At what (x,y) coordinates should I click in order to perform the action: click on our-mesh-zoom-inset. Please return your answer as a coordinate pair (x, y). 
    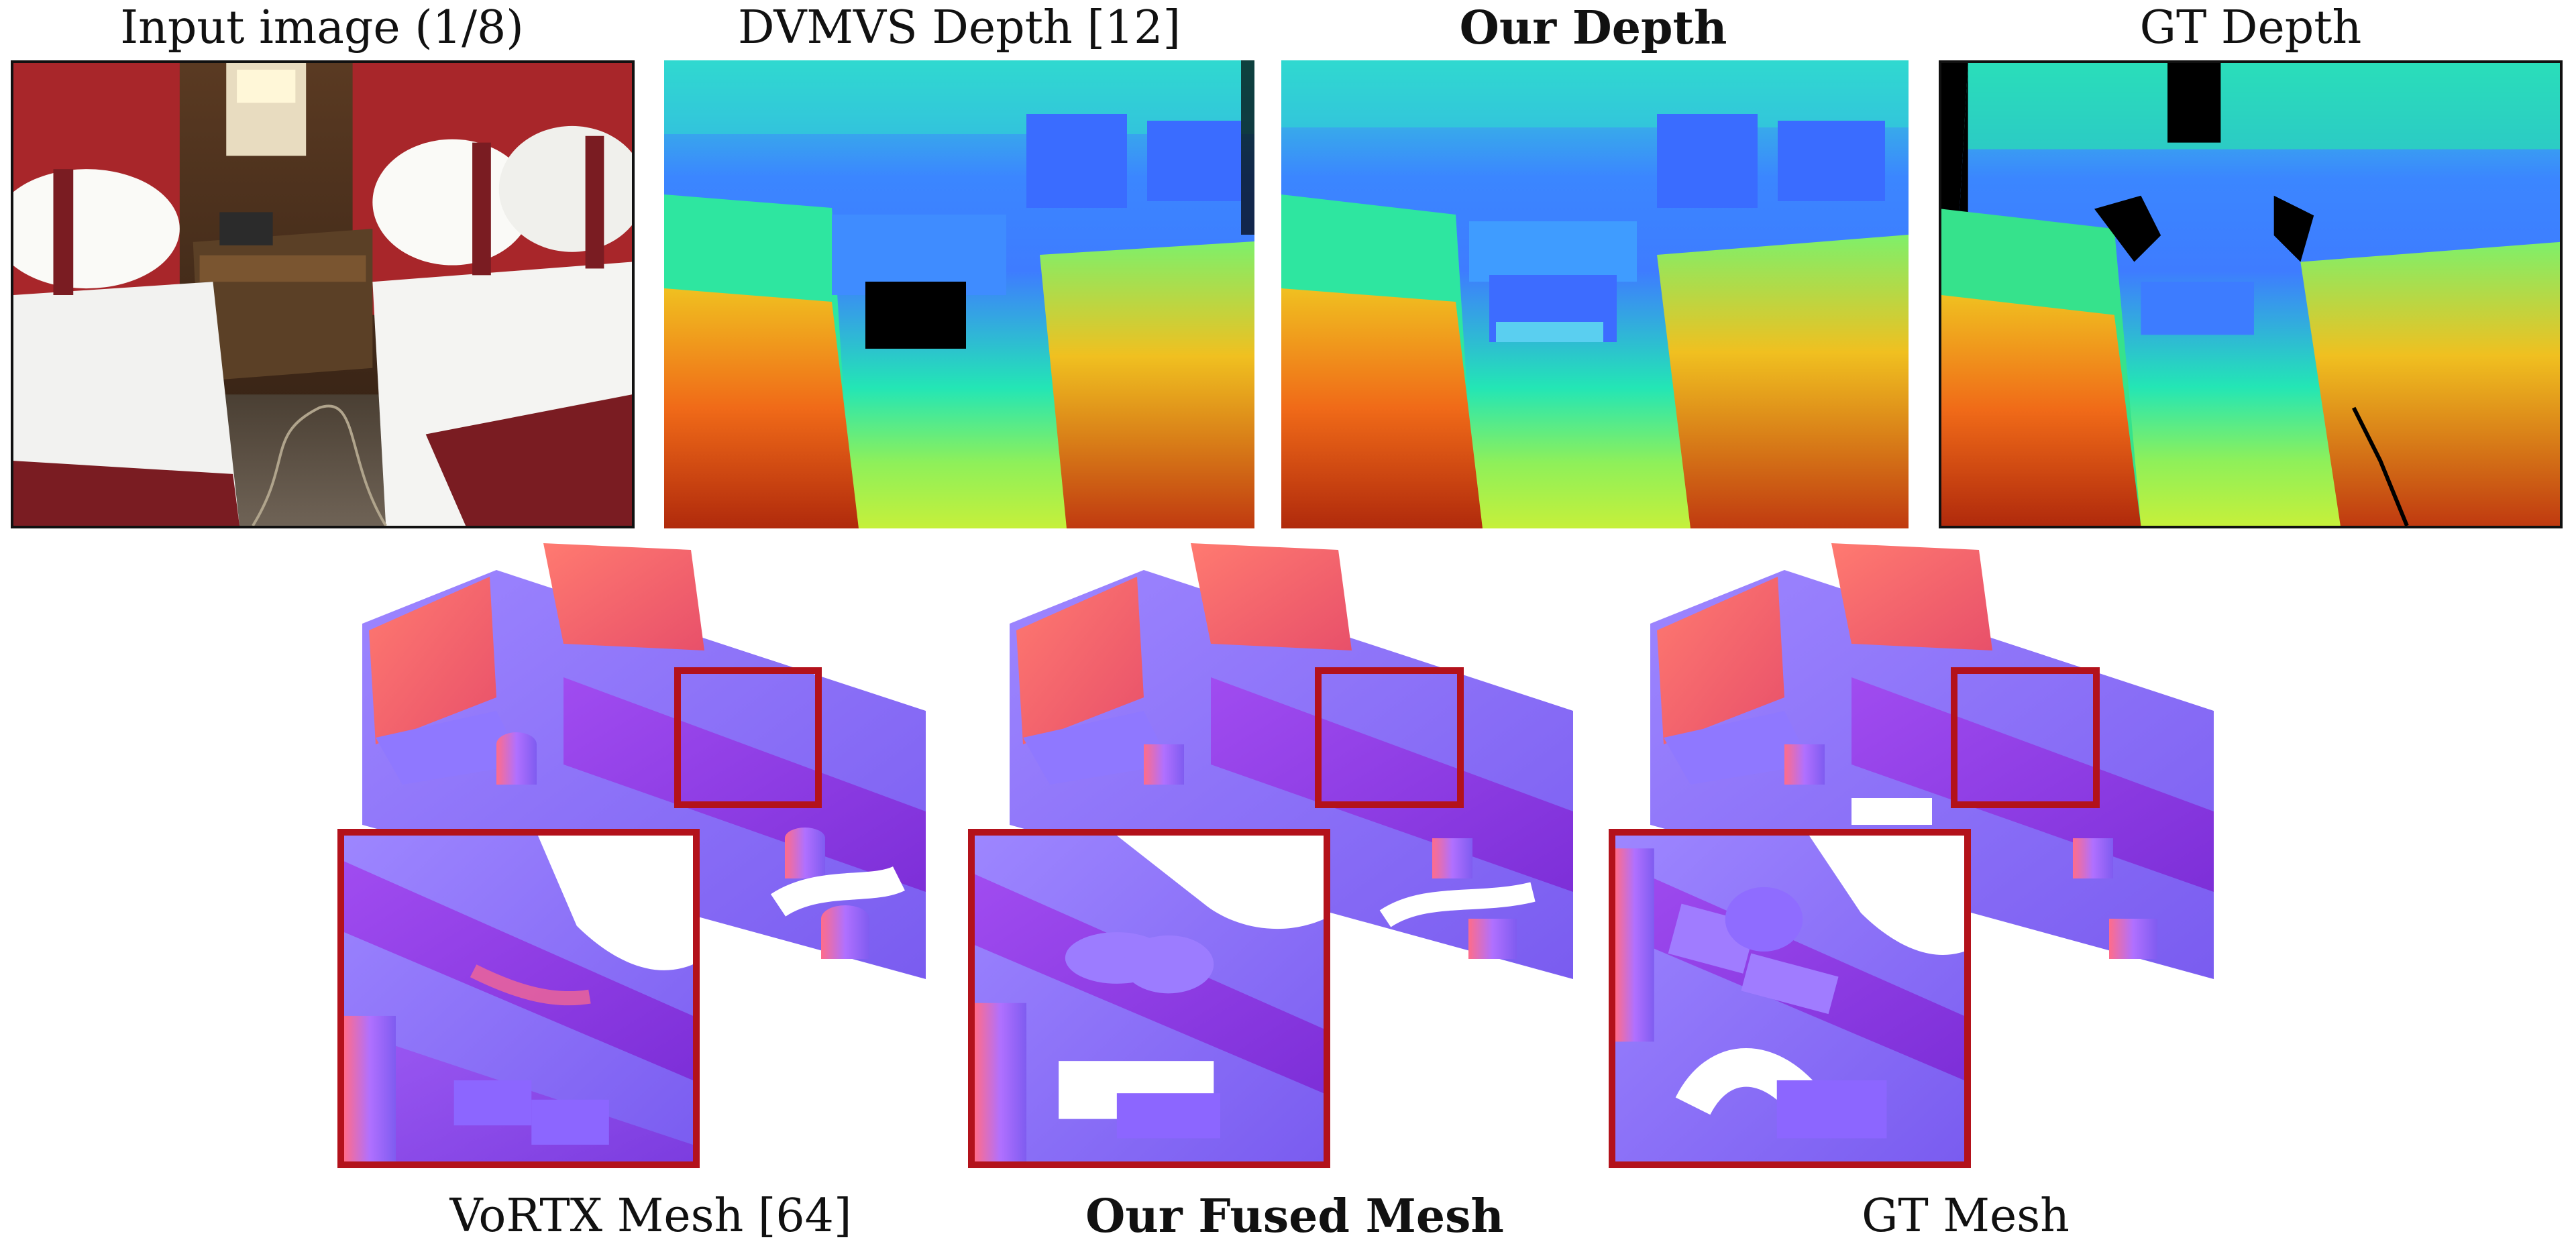
    Looking at the image, I should click on (1149, 998).